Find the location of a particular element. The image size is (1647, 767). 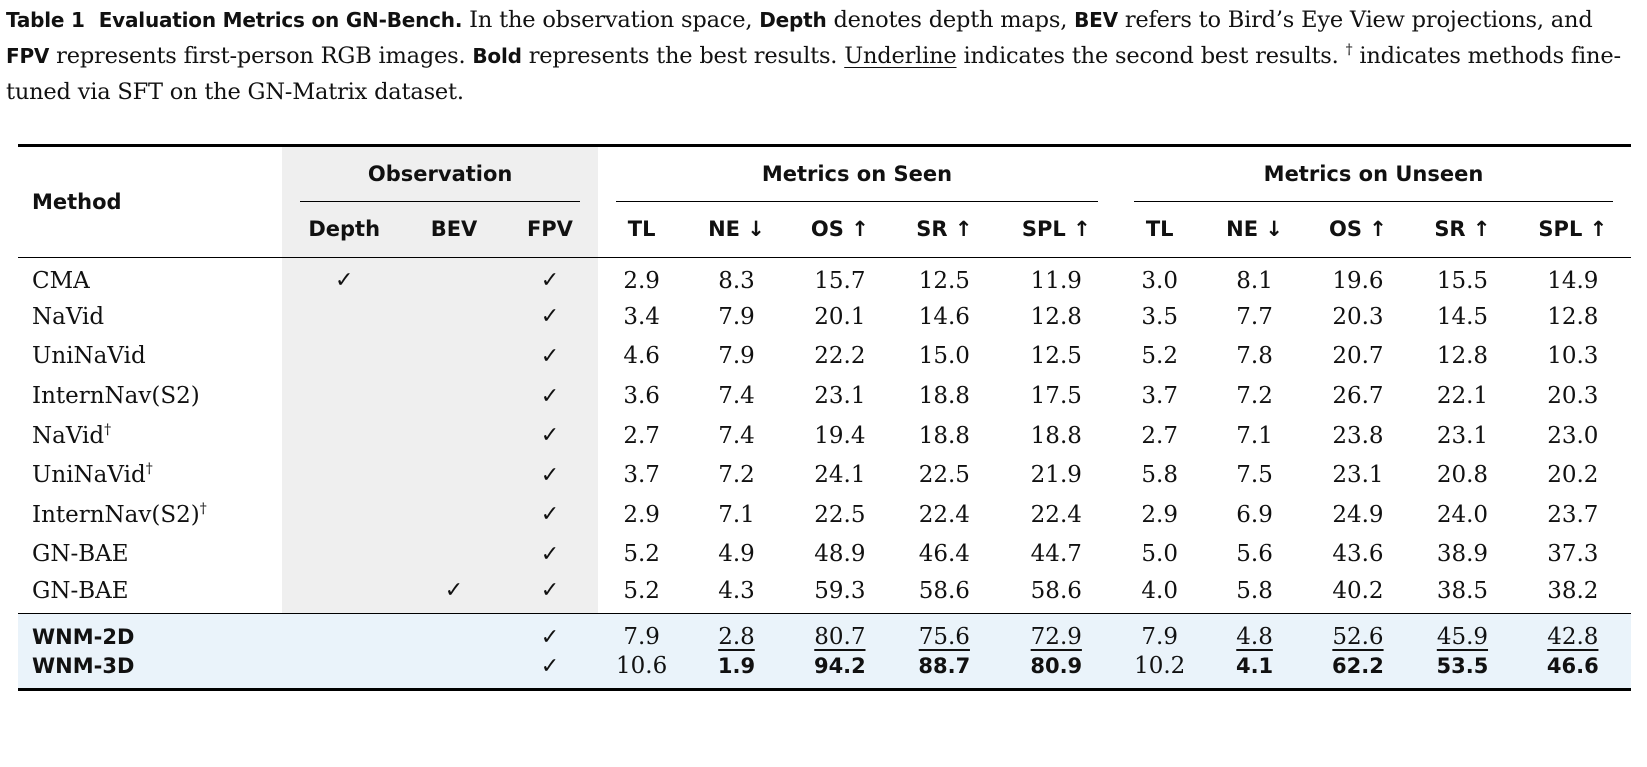

seen-sr-cell: 88.7 is located at coordinates (944, 670).